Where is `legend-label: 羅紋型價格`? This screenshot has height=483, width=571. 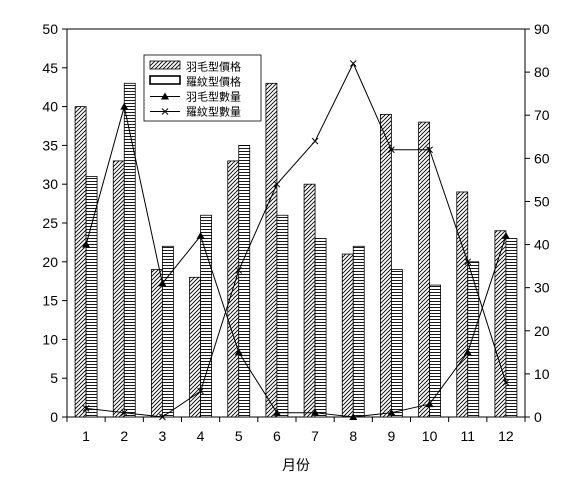
legend-label: 羅紋型價格 is located at coordinates (213, 82).